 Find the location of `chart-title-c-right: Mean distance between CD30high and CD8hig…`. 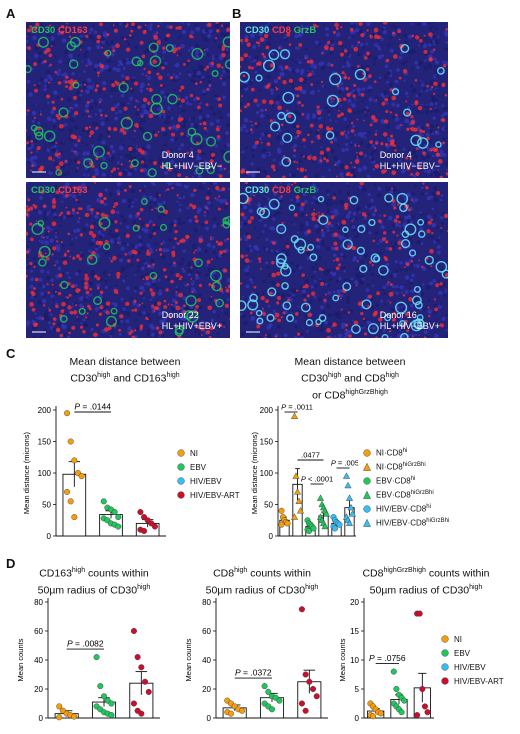

chart-title-c-right: Mean distance between CD30high and CD8hig… is located at coordinates (350, 379).